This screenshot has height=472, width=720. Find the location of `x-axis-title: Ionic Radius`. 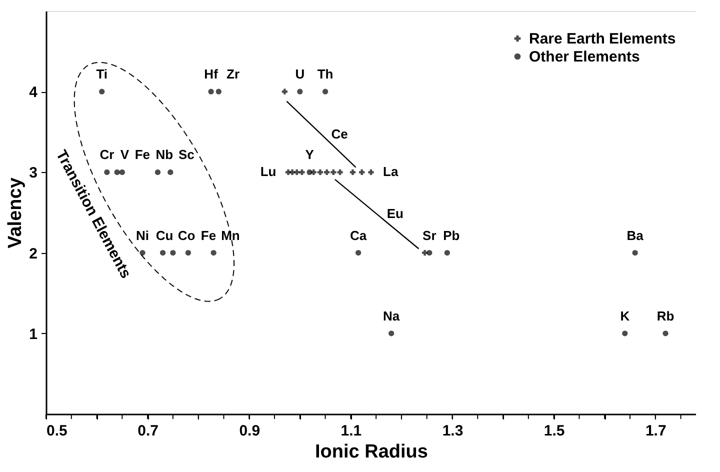

x-axis-title: Ionic Radius is located at coordinates (371, 452).